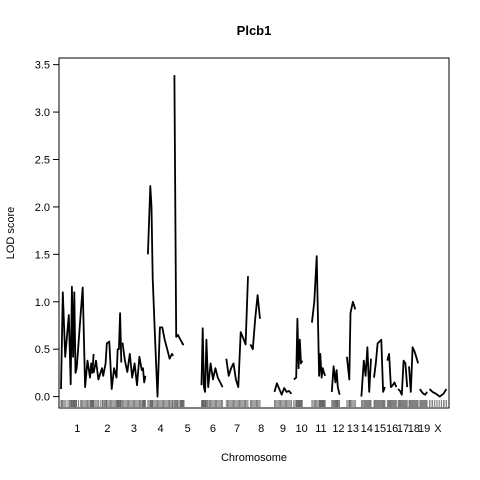 The height and width of the screenshot is (480, 480). Describe the element at coordinates (42, 66) in the screenshot. I see `y-tick-label: 3.5` at that location.